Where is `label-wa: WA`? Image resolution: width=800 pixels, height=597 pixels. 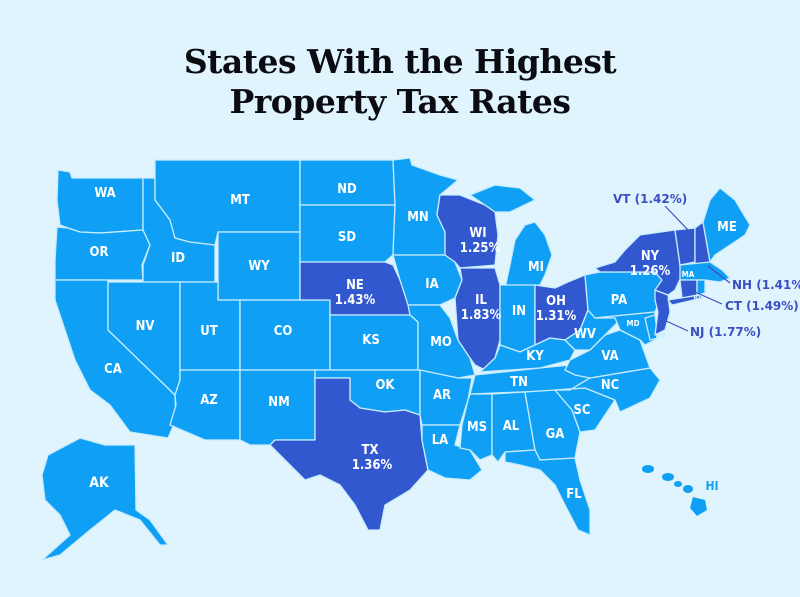
label-wa: WA is located at coordinates (104, 193).